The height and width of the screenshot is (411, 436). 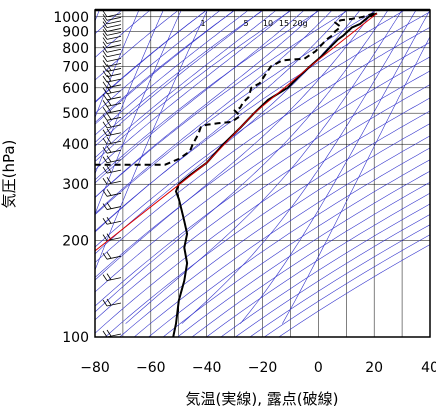 I want to click on y-tick-label: 100, so click(x=75, y=338).